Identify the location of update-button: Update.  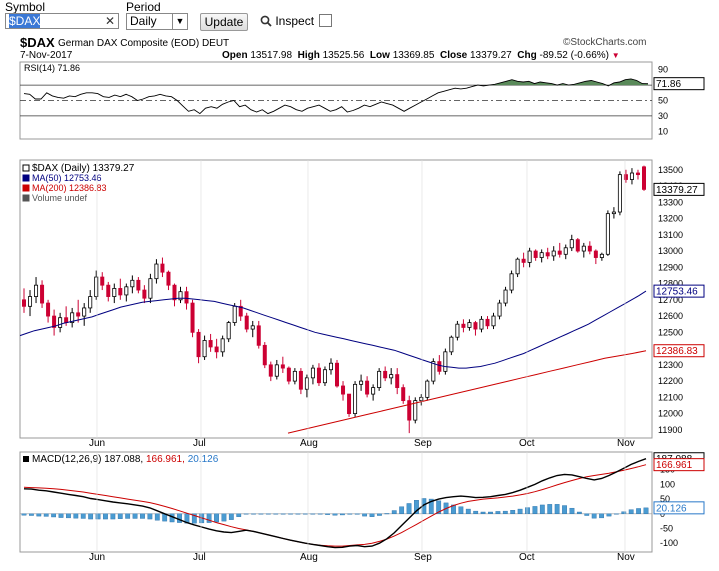
(224, 22).